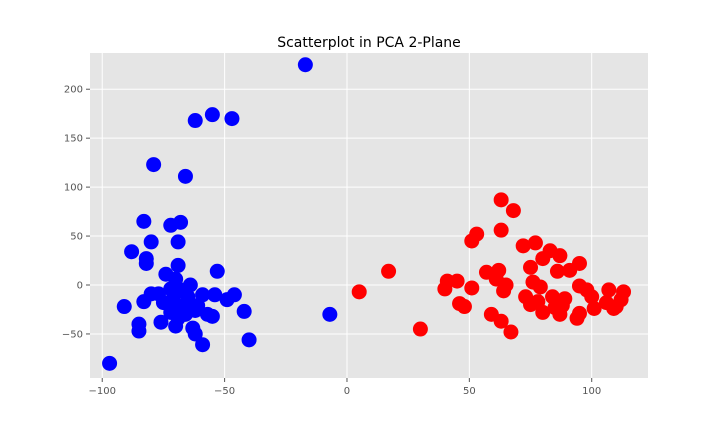 The width and height of the screenshot is (720, 432). I want to click on y-tick-label: 200, so click(73, 90).